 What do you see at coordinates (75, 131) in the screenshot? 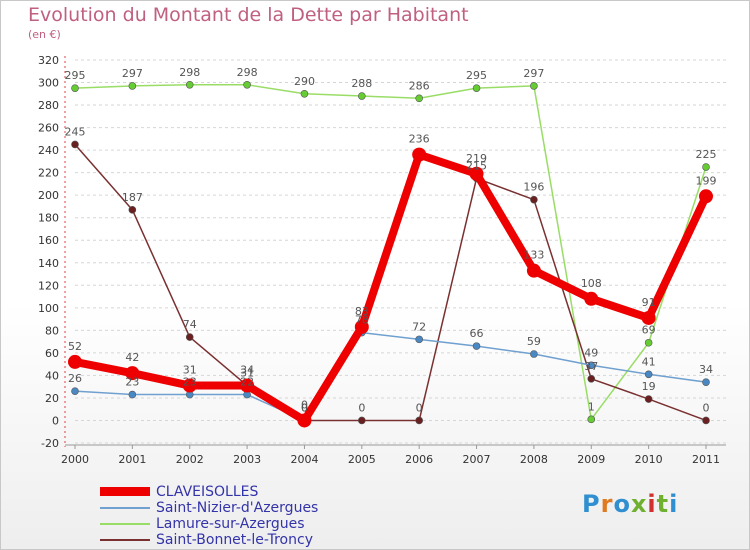
I see `data-label: 245` at bounding box center [75, 131].